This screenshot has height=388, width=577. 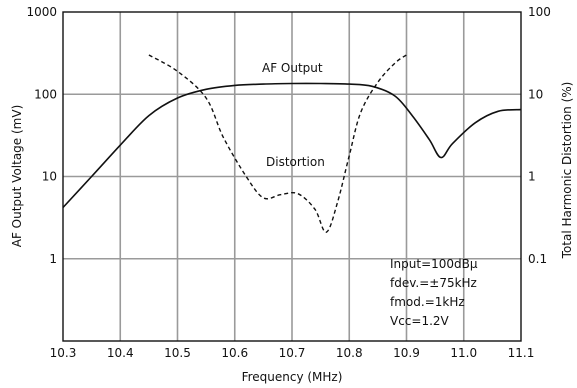 I want to click on y-tick-label-right: 0.1, so click(x=537, y=259).